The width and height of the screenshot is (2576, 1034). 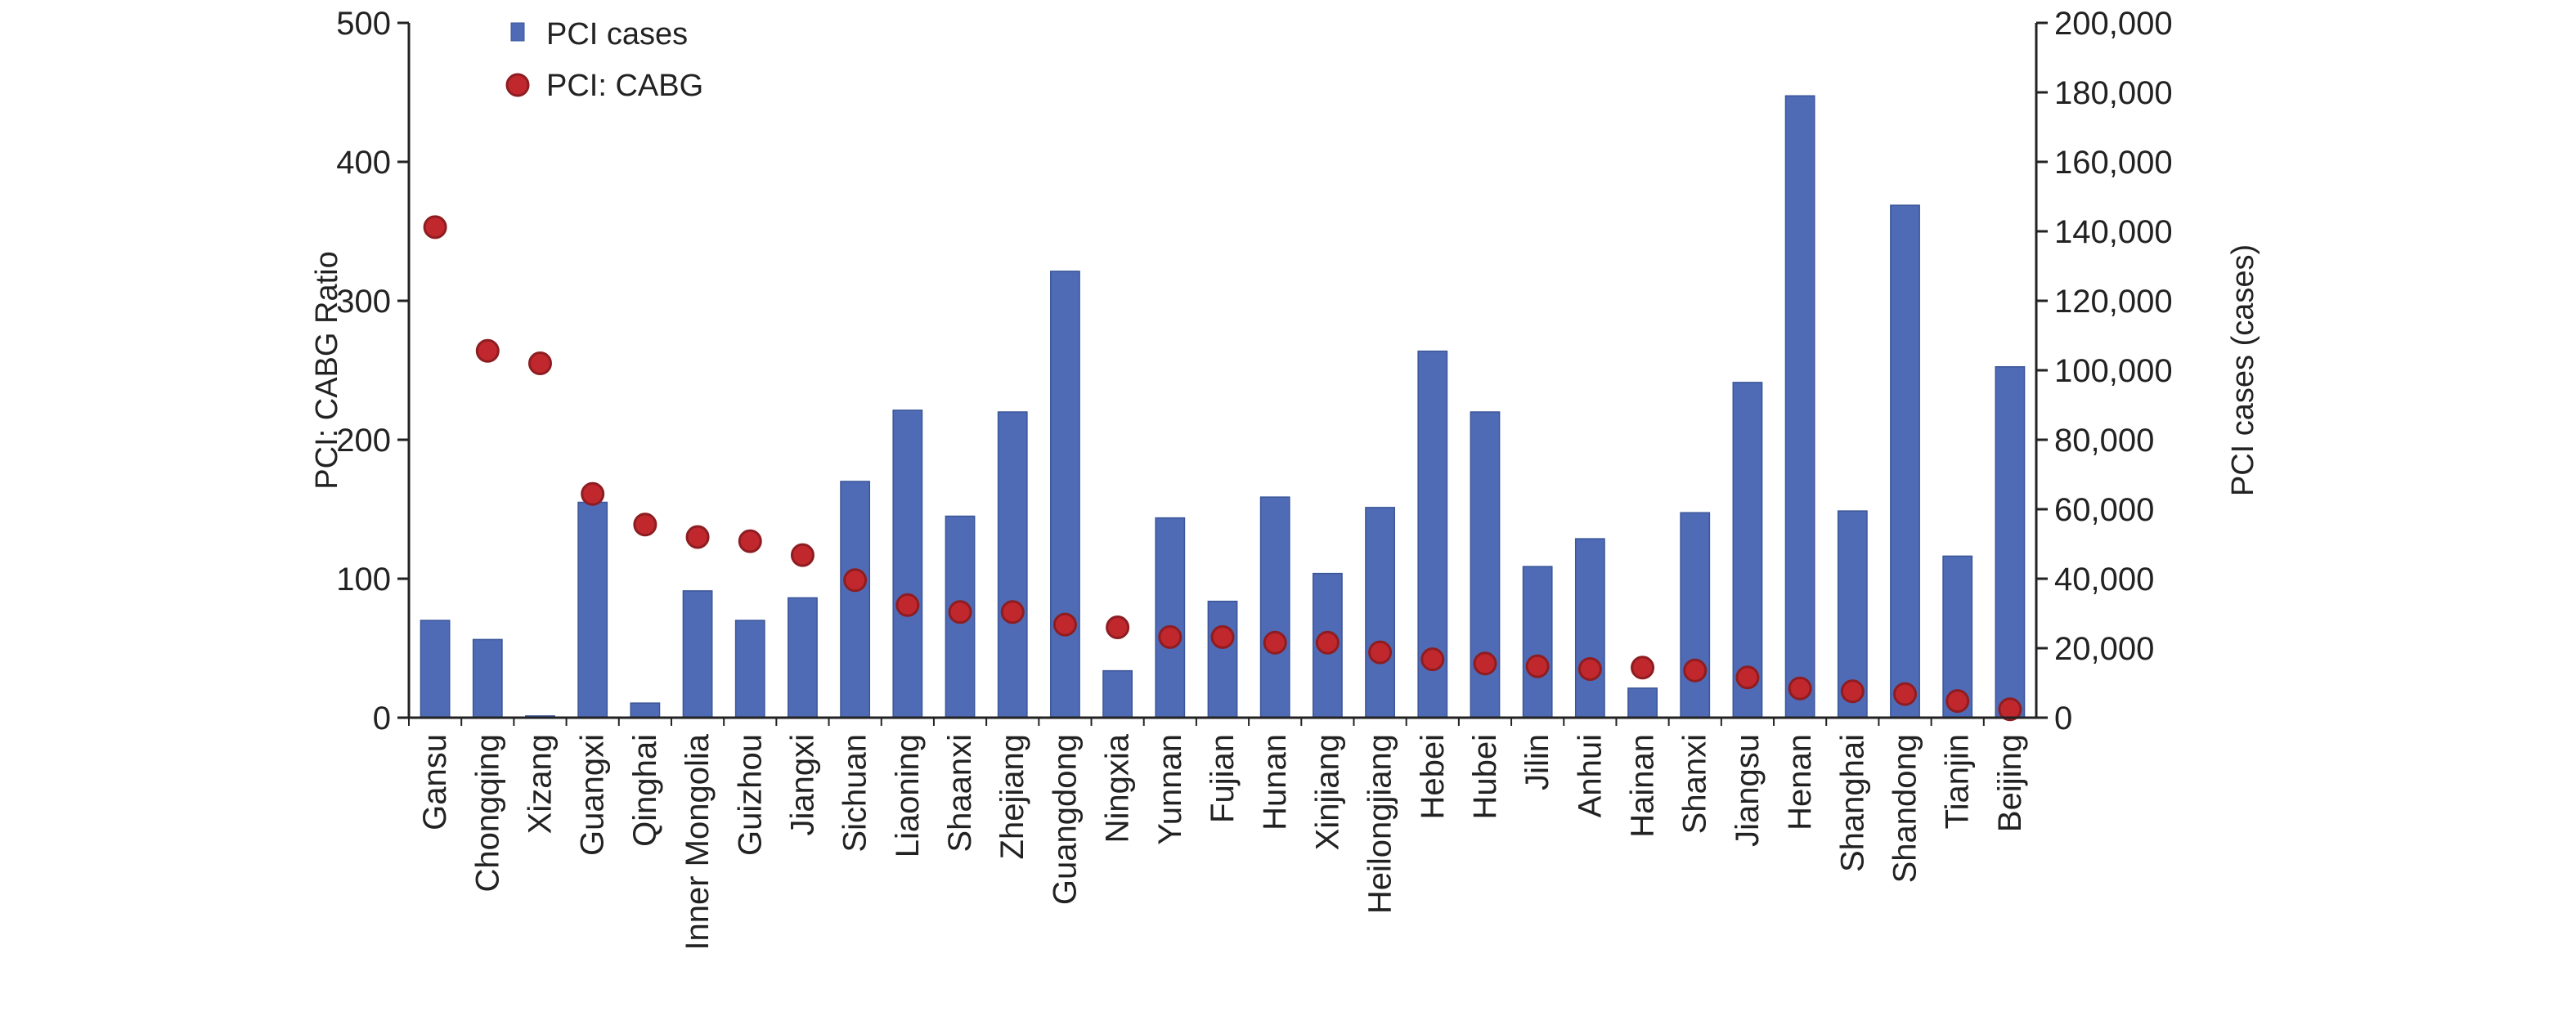 What do you see at coordinates (1905, 694) in the screenshot?
I see `ratio-point-shandong` at bounding box center [1905, 694].